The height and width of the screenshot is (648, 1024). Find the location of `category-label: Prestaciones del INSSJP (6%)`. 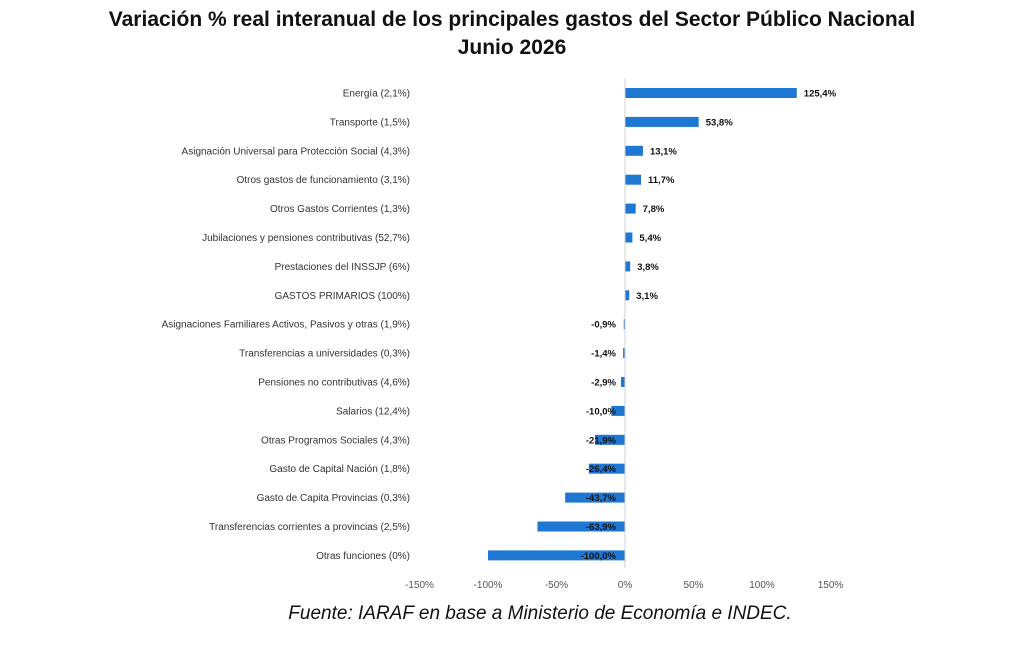

category-label: Prestaciones del INSSJP (6%) is located at coordinates (342, 267).